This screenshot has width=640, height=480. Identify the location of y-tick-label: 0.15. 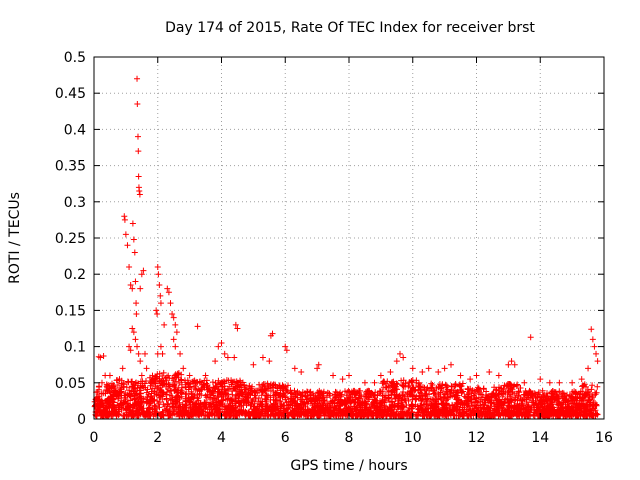
(70, 311).